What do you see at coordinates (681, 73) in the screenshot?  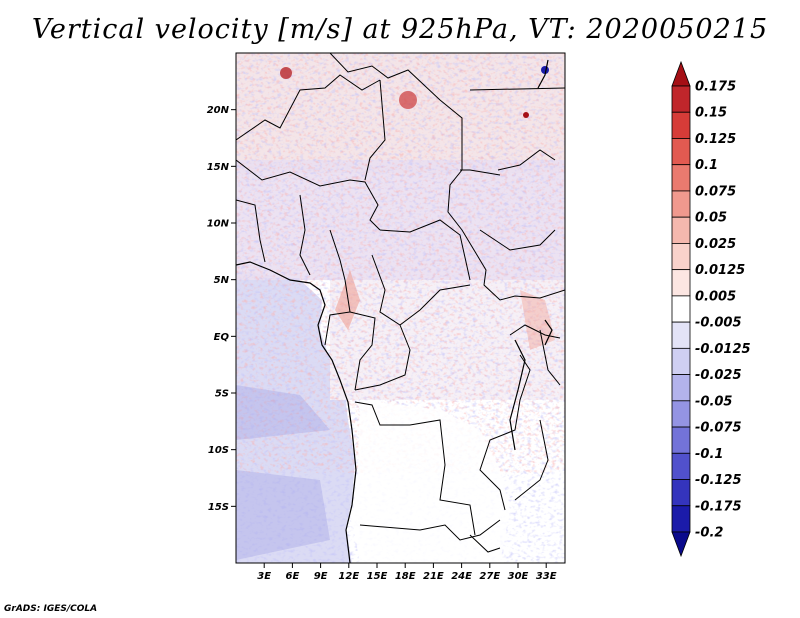 I see `colorbar-top-arrow` at bounding box center [681, 73].